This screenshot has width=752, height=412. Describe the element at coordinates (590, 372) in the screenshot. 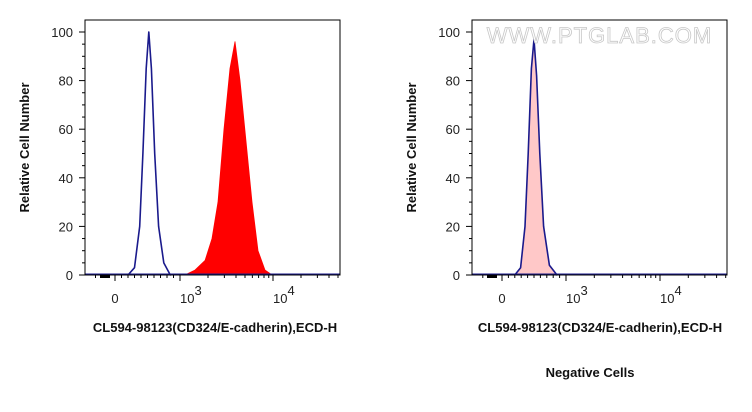

I see `panel-caption: Negative Cells` at that location.